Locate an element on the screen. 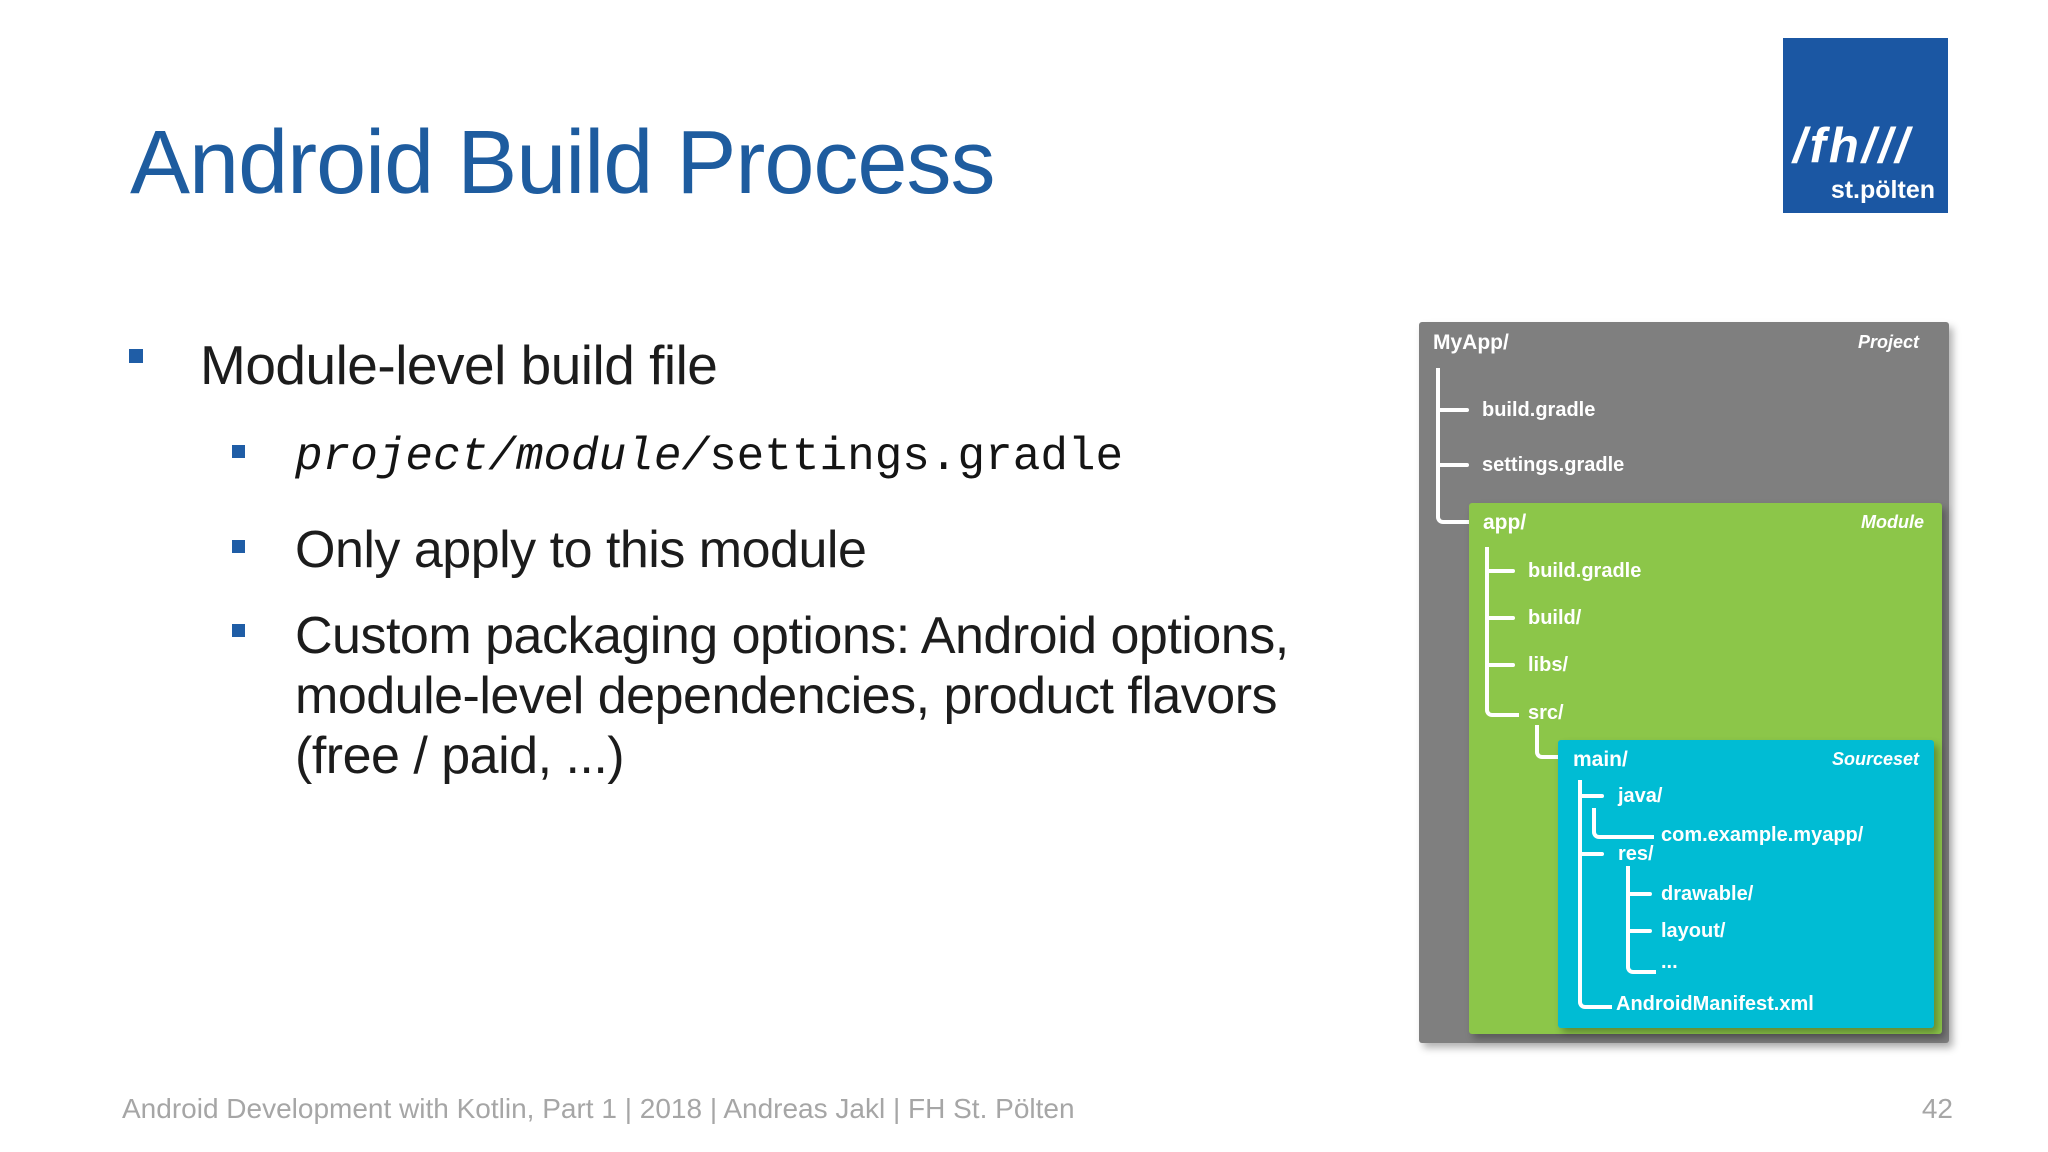 Image resolution: width=2048 pixels, height=1152 pixels. module-file-label: src/ is located at coordinates (1546, 713).